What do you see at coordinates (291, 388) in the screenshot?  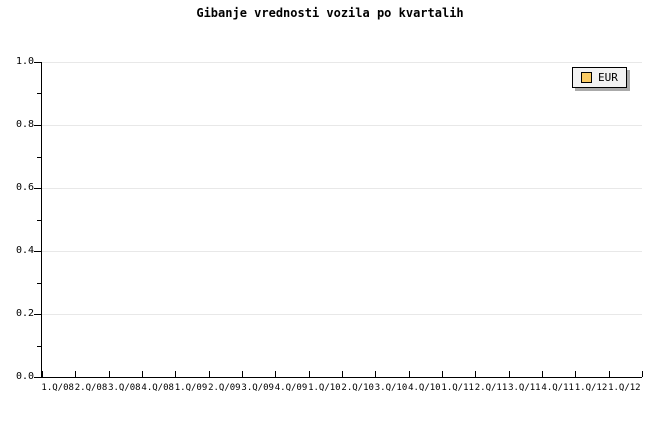 I see `x-tick-label: 4.Q/09` at bounding box center [291, 388].